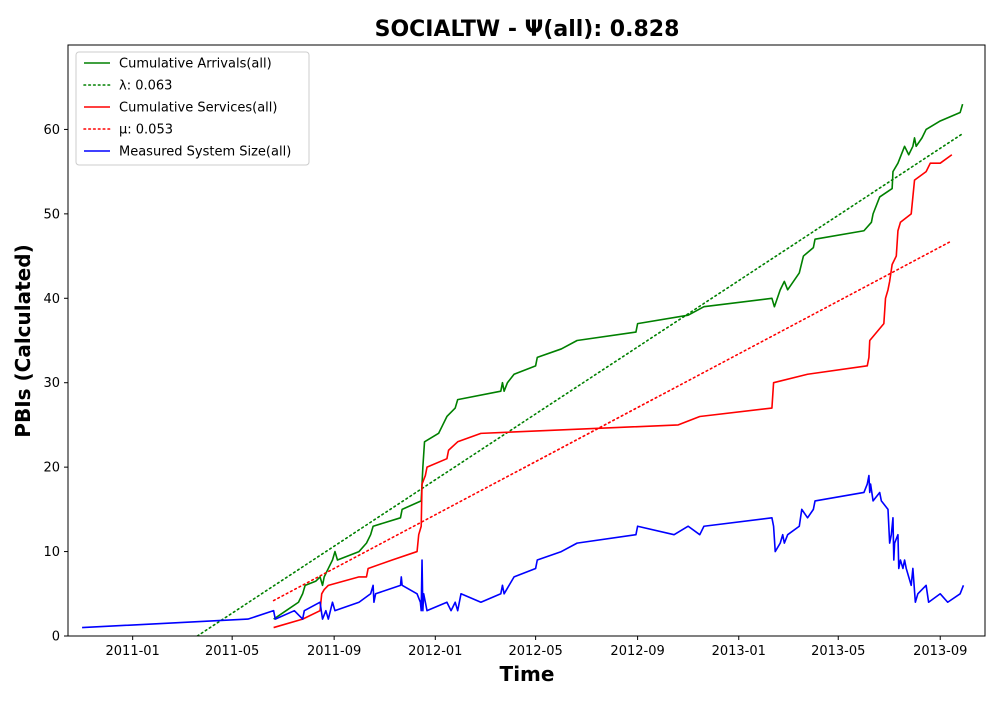 Image resolution: width=1000 pixels, height=704 pixels. Describe the element at coordinates (232, 651) in the screenshot. I see `x-tick-label: 2011-05` at that location.